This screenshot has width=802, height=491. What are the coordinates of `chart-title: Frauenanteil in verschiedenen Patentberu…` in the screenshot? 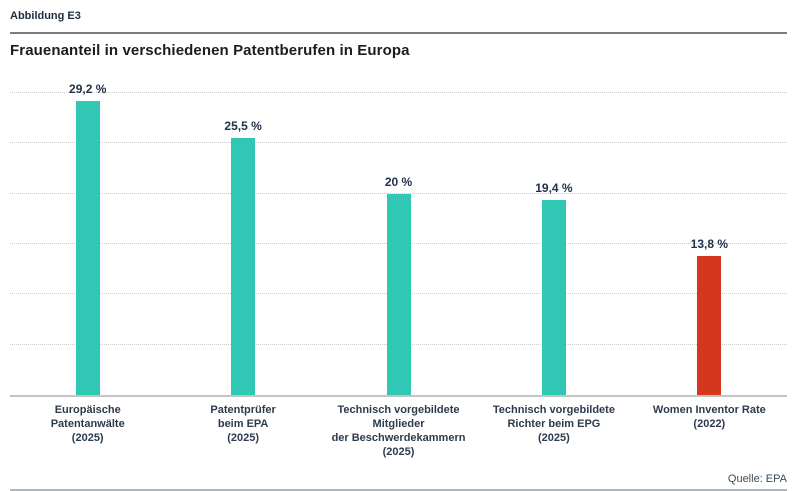 It's located at (210, 50).